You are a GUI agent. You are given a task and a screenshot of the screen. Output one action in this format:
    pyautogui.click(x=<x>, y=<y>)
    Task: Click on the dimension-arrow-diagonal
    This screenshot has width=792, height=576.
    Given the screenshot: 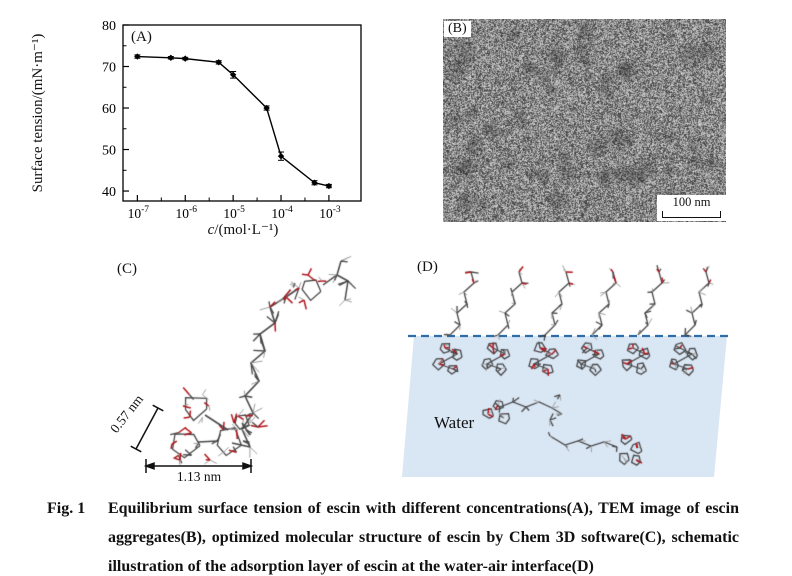 What is the action you would take?
    pyautogui.click(x=147, y=428)
    